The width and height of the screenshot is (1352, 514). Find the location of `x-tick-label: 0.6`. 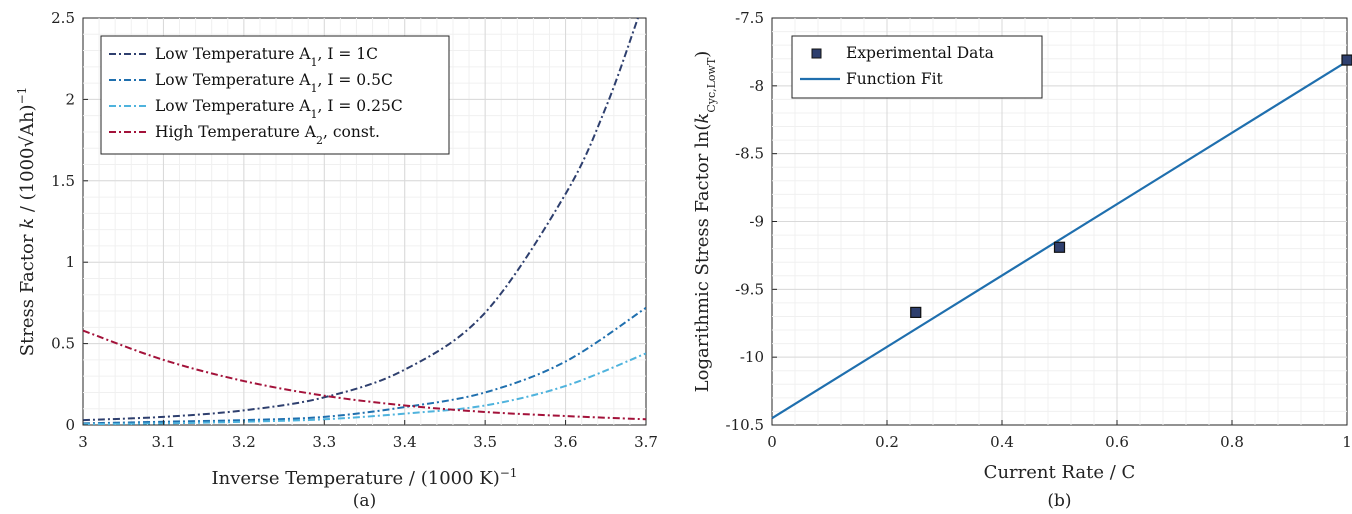

x-tick-label: 0.6 is located at coordinates (1117, 442).